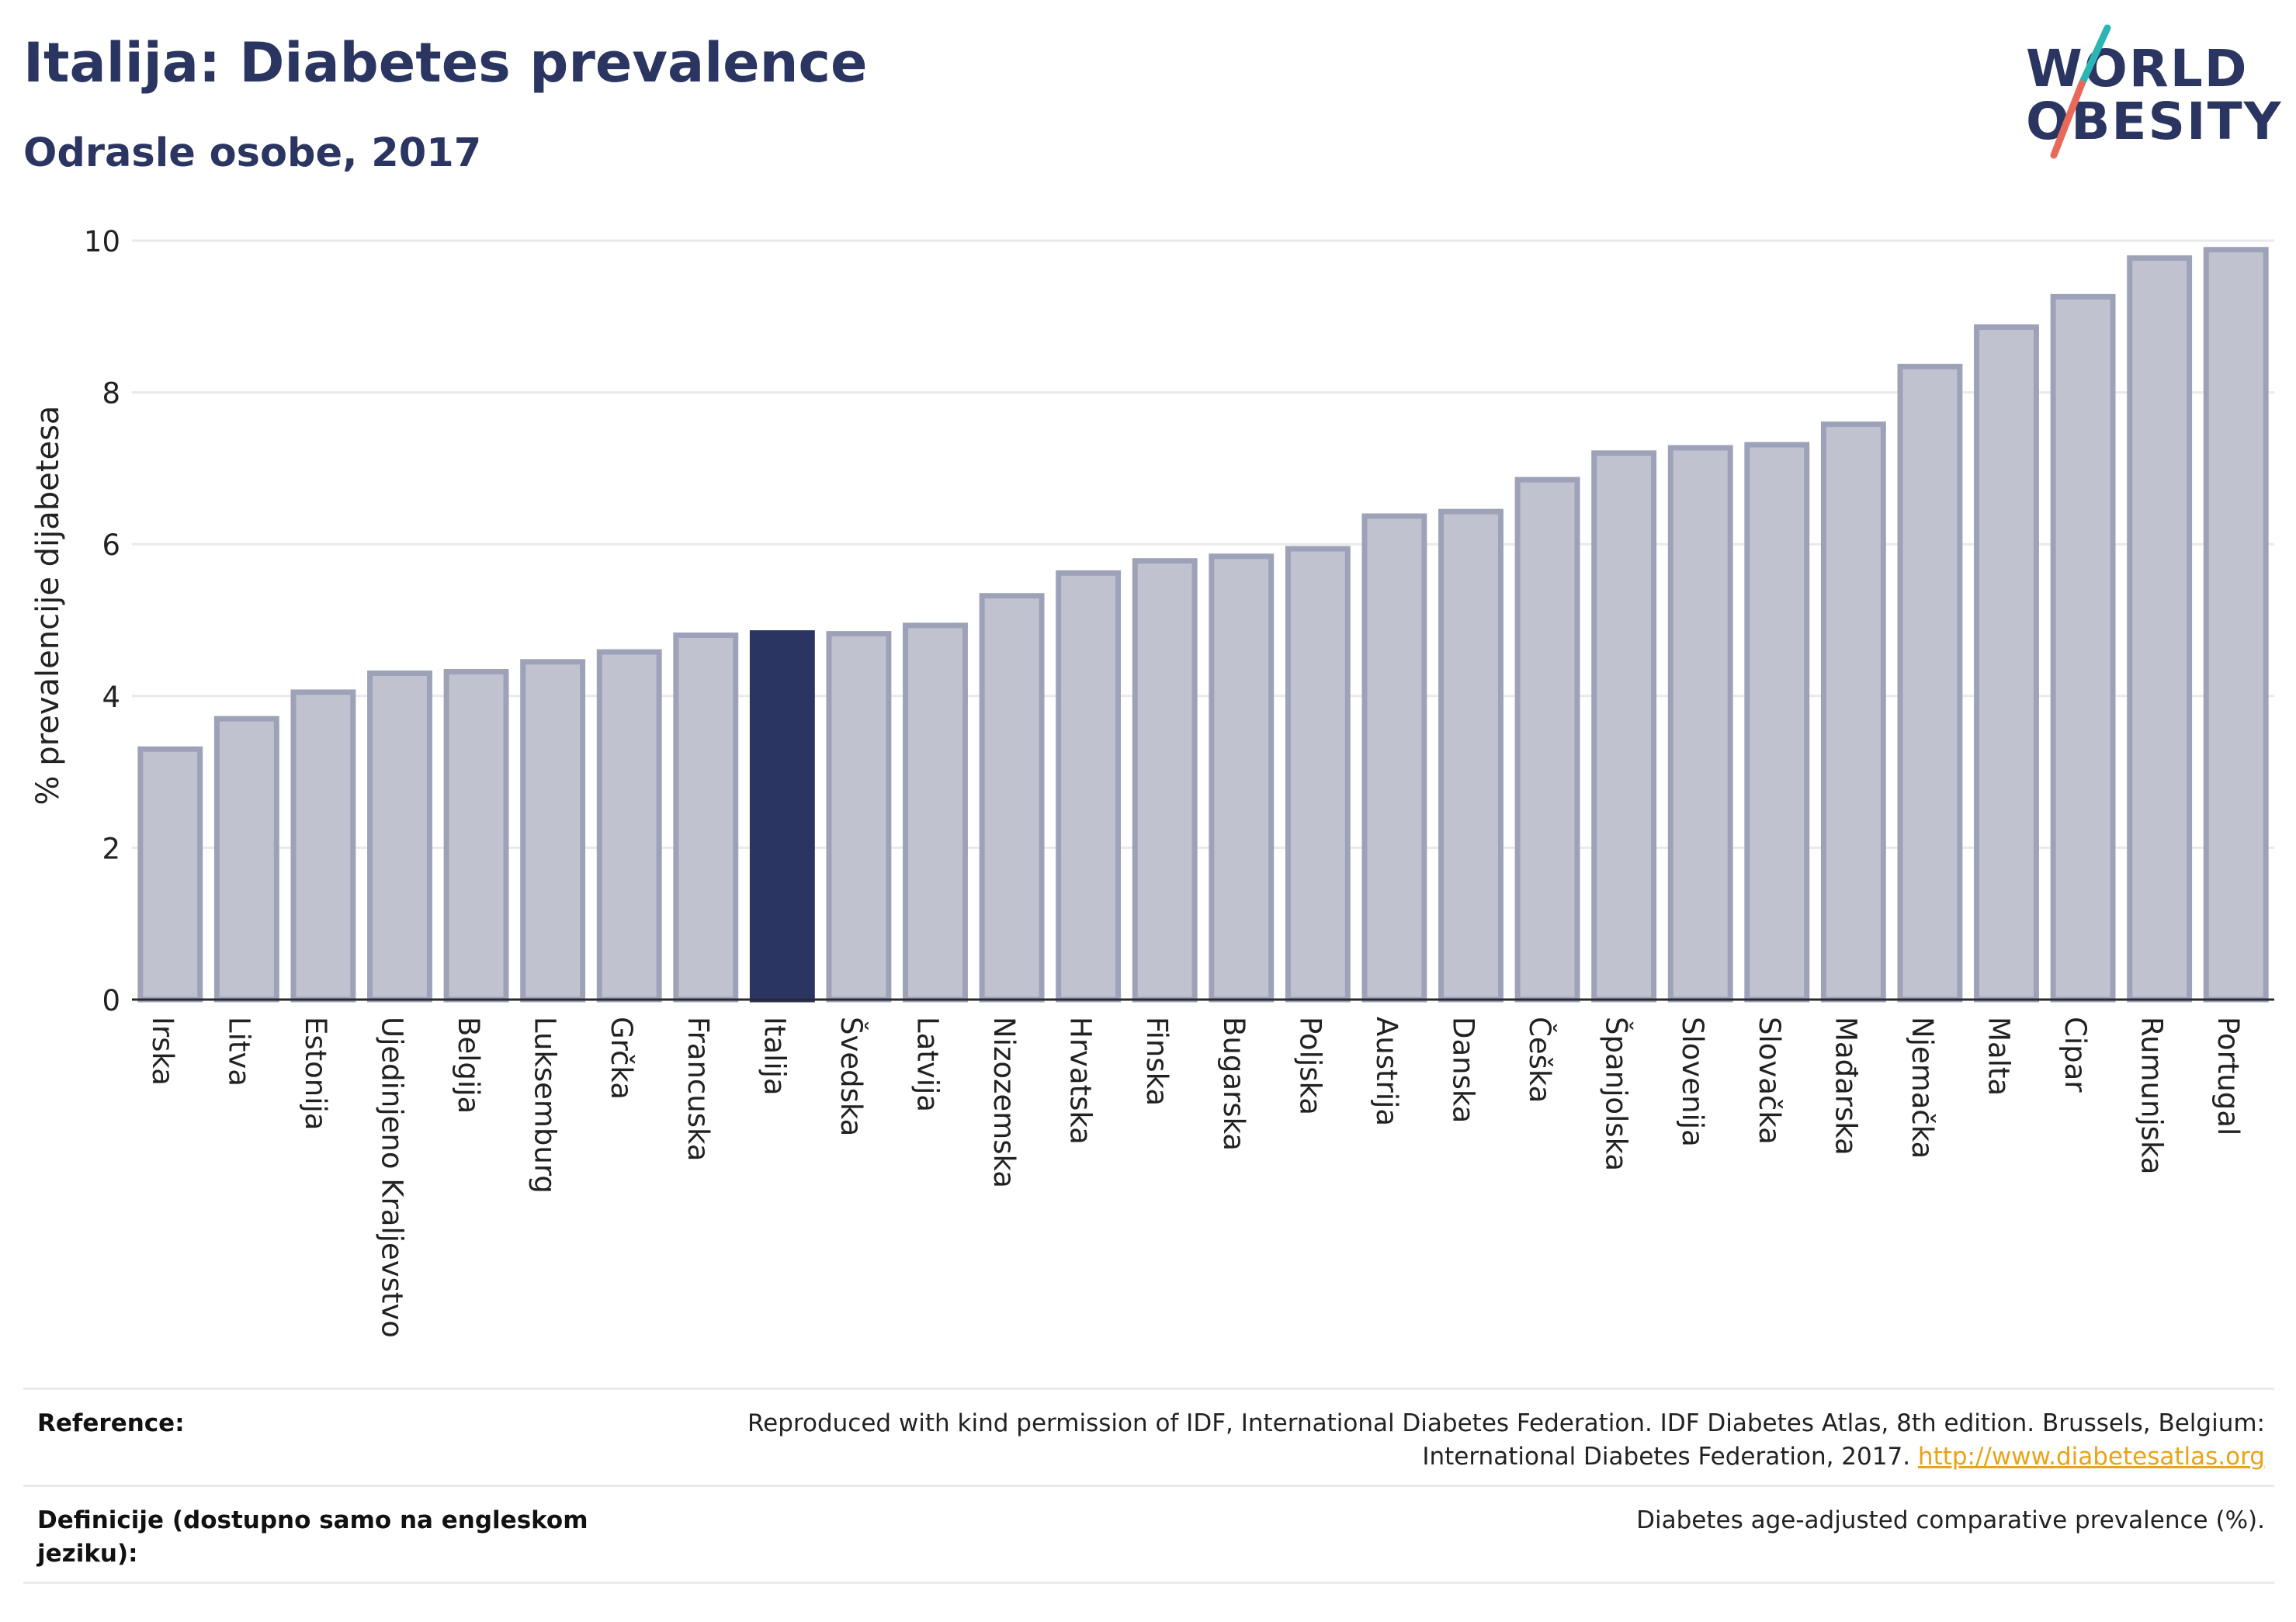 The image size is (2296, 1622). I want to click on bar-češka, so click(1547, 740).